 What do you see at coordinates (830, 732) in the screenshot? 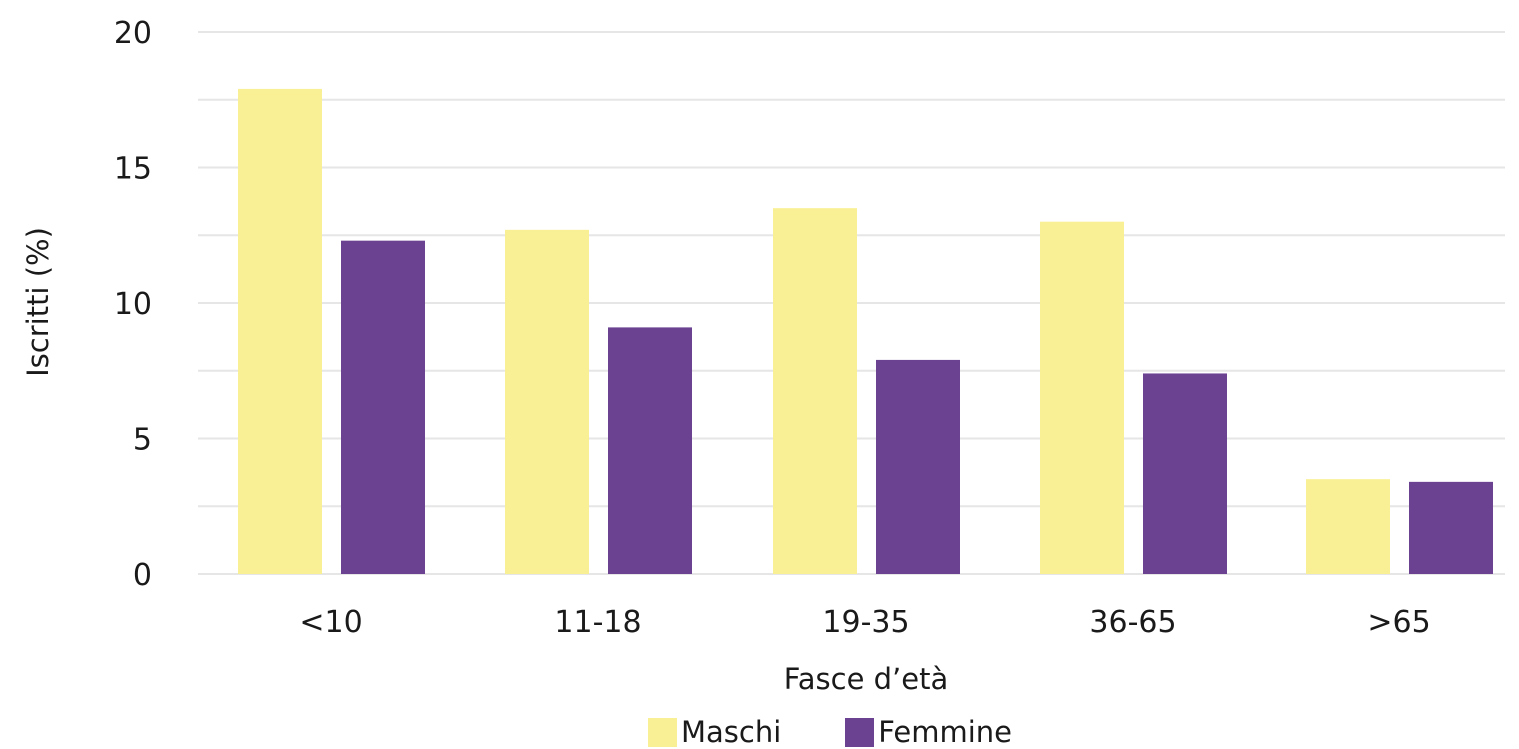
I see `legend: Maschi Femmine` at bounding box center [830, 732].